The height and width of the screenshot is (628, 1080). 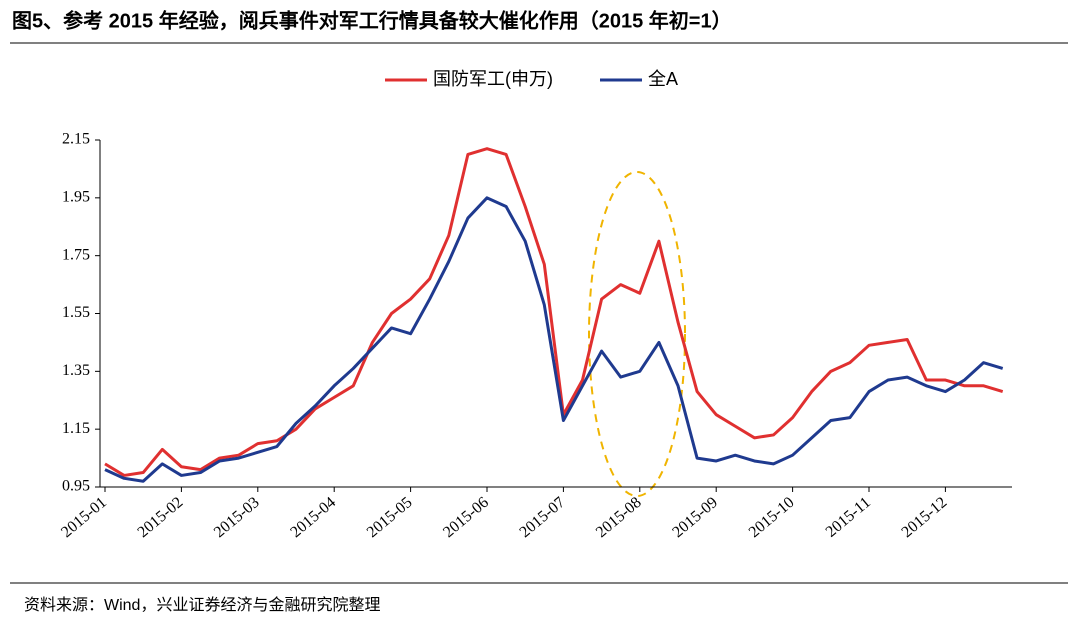 I want to click on x-tick-label: 2015-09, so click(x=695, y=517).